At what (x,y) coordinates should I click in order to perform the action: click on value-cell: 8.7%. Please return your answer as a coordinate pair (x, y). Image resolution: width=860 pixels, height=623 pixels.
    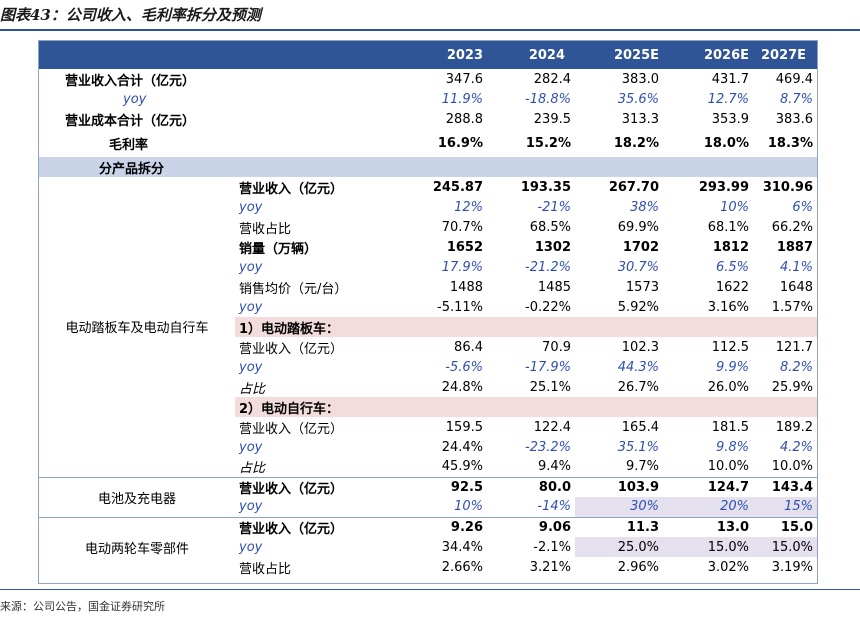
    Looking at the image, I should click on (796, 99).